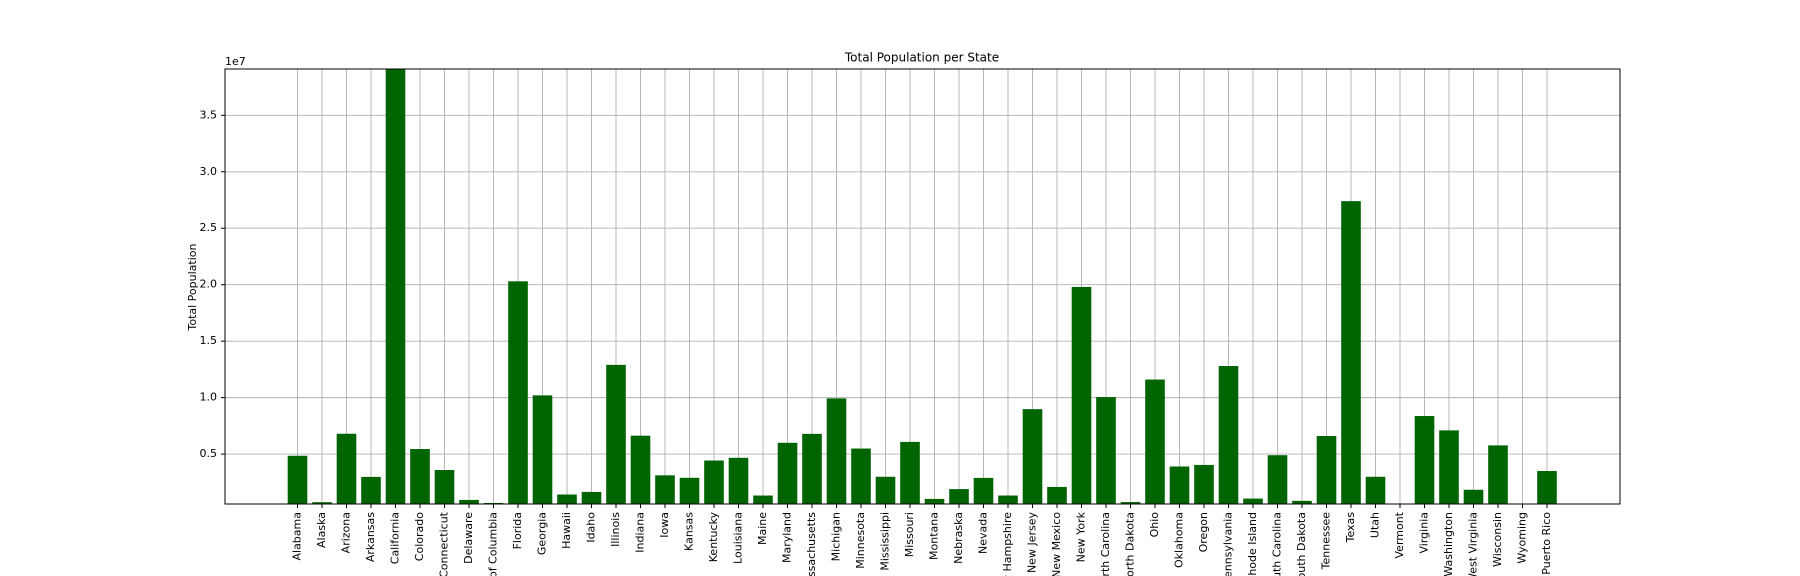 The height and width of the screenshot is (576, 1800). I want to click on x-tick-label: Colorado, so click(419, 536).